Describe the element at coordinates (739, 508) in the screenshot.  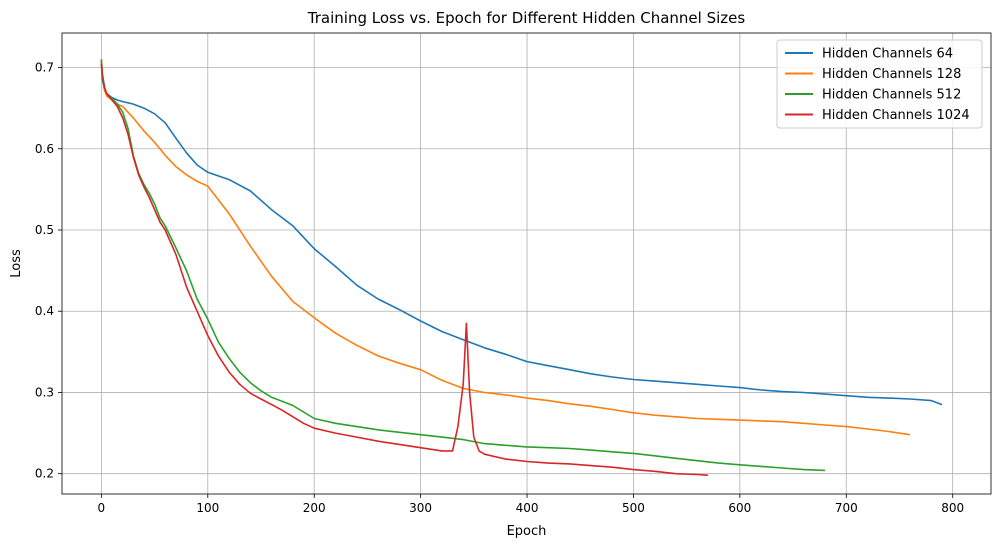
I see `x-tick-label: 600` at that location.